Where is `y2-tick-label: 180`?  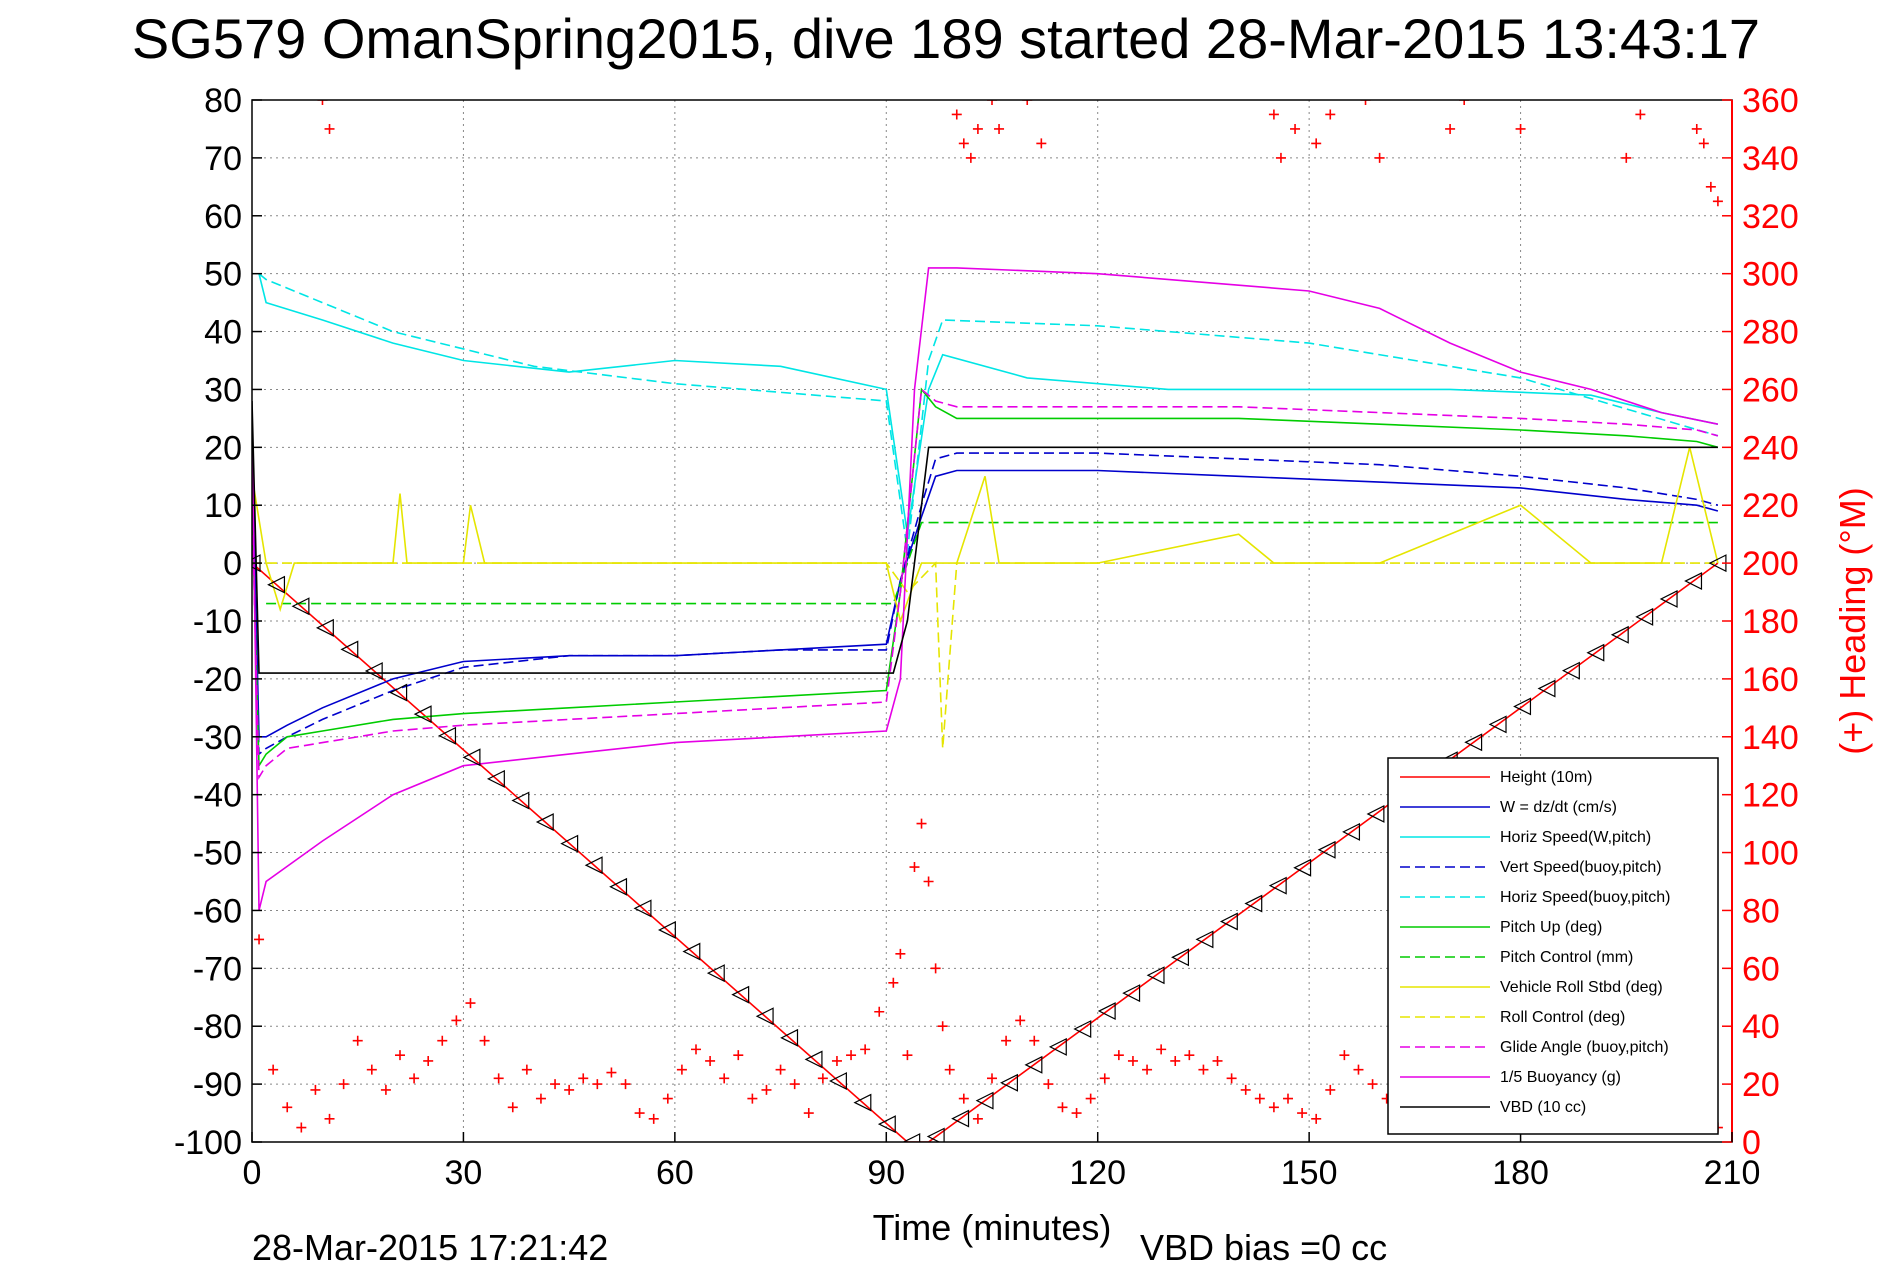 y2-tick-label: 180 is located at coordinates (1770, 622).